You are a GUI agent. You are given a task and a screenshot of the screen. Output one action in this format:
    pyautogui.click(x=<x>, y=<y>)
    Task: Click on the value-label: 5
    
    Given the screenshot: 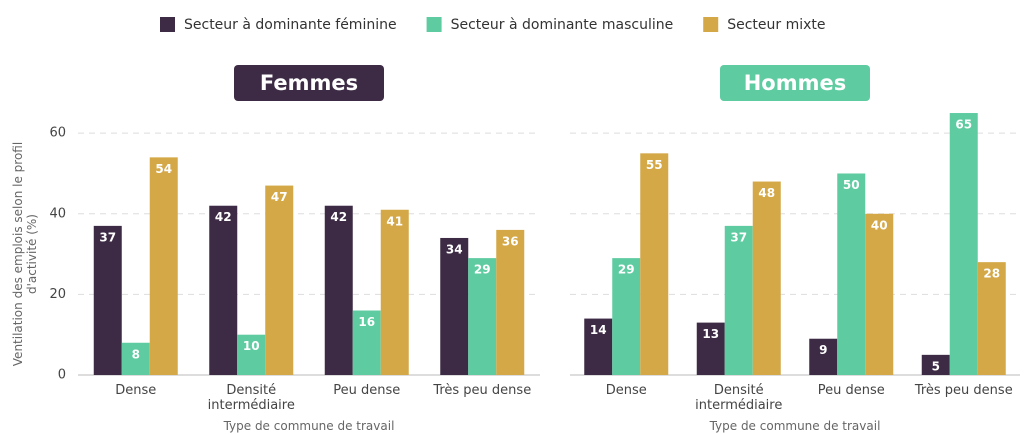 What is the action you would take?
    pyautogui.click(x=936, y=366)
    